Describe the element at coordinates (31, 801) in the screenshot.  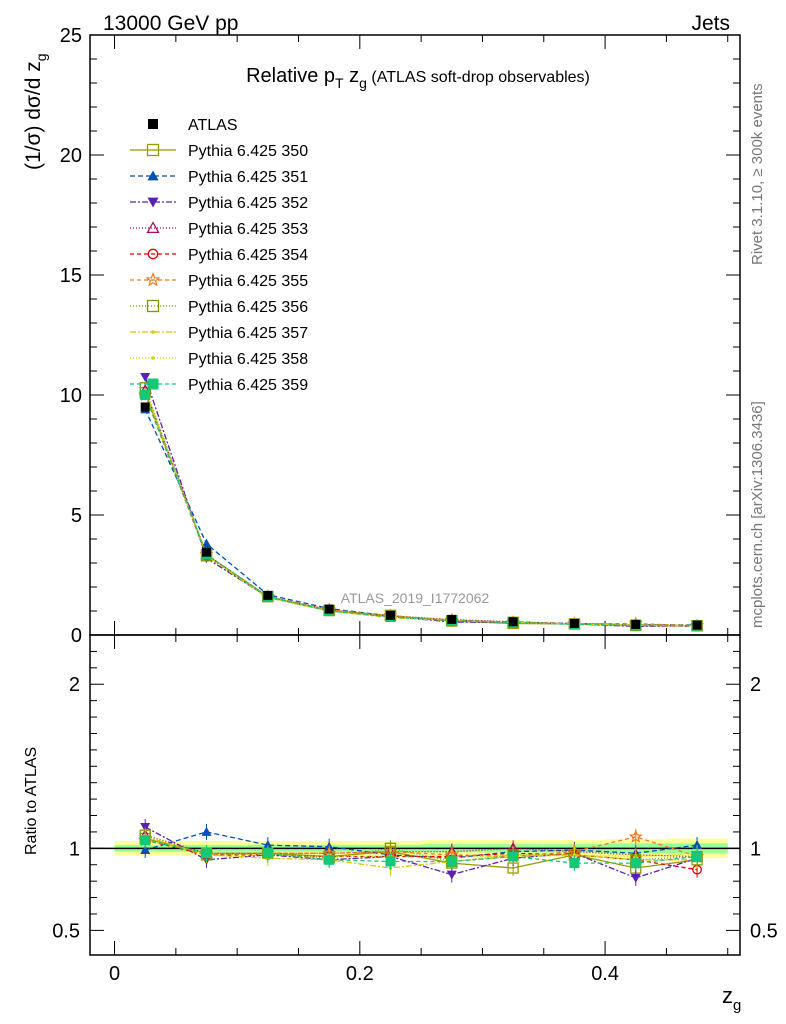
I see `ratio-ylabel: Ratio to ATLAS` at that location.